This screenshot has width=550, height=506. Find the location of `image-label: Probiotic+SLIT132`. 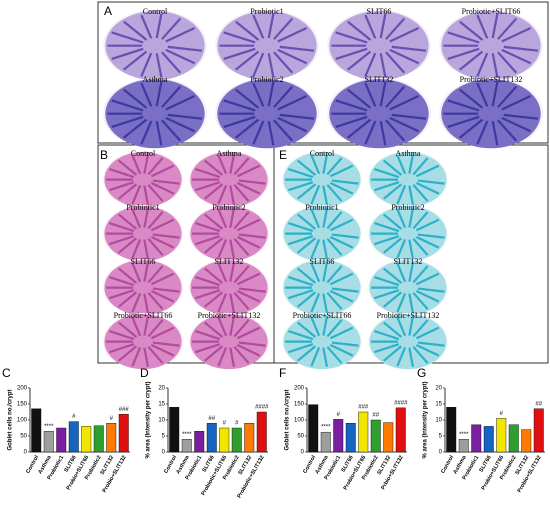

image-label: Probiotic+SLIT132 is located at coordinates (408, 315).